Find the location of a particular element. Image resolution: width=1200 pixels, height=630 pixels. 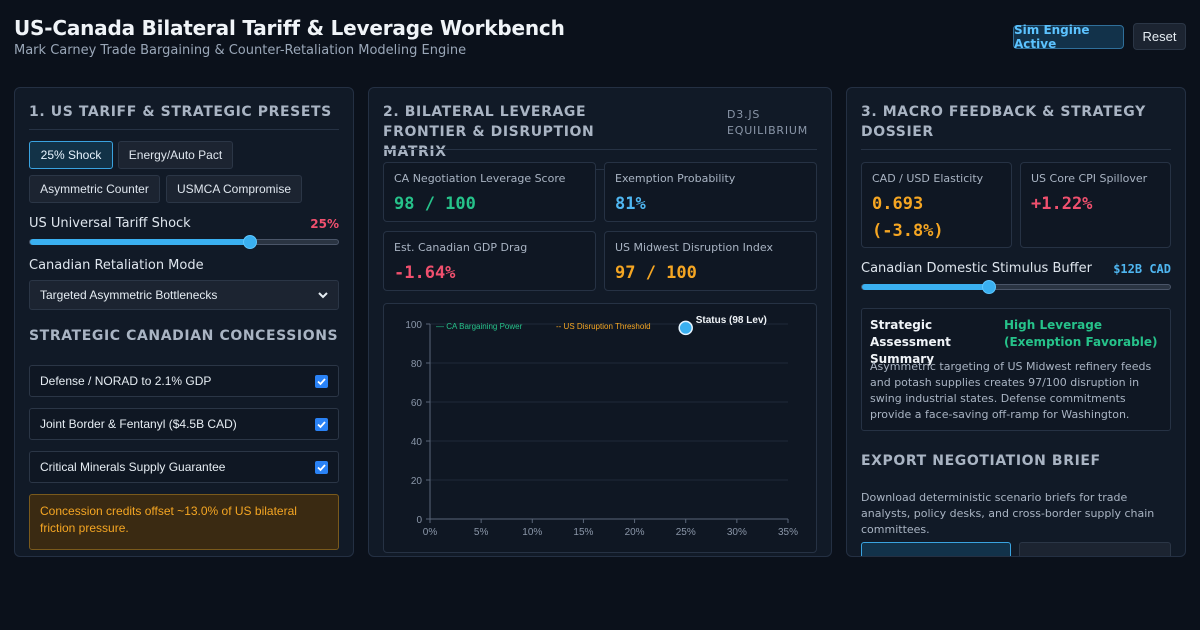

preset-25-shock-button: 25% Shock is located at coordinates (71, 155).